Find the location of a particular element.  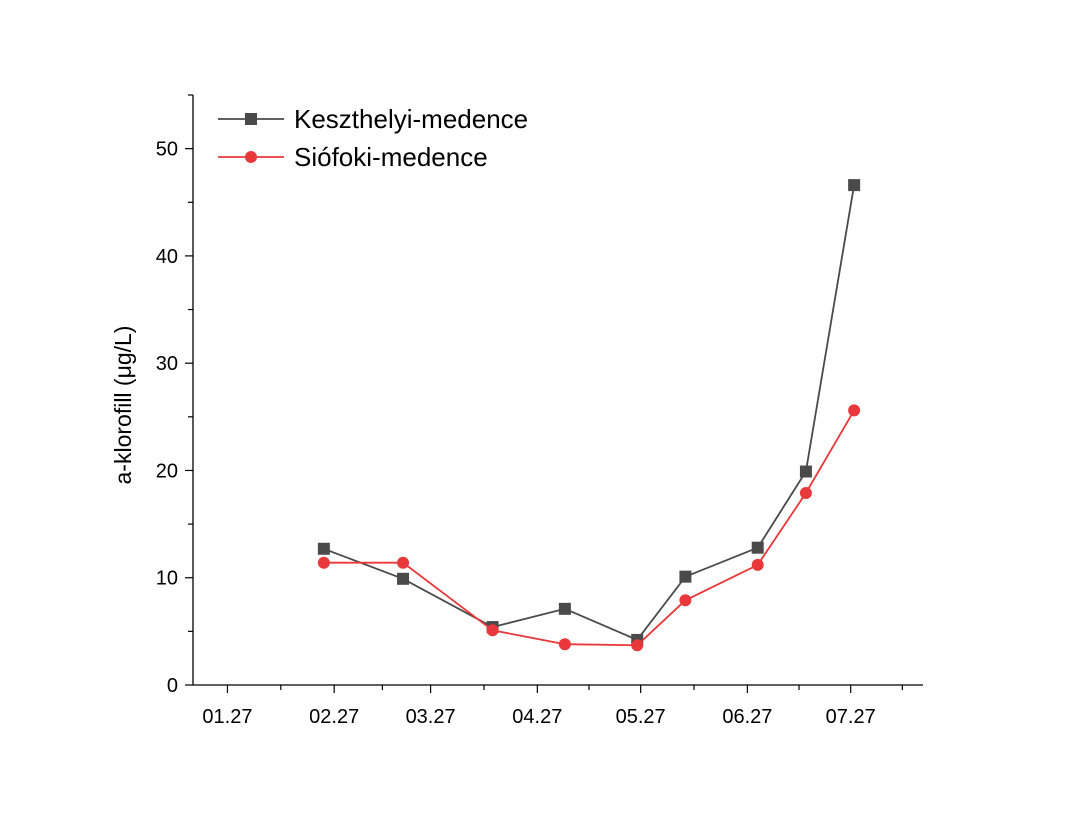

legend-label: Keszthelyi-medence is located at coordinates (411, 119).